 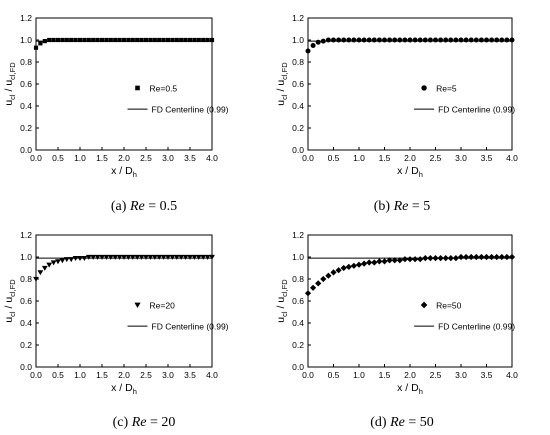 What do you see at coordinates (146, 375) in the screenshot?
I see `x-tick-label: 2.5` at bounding box center [146, 375].